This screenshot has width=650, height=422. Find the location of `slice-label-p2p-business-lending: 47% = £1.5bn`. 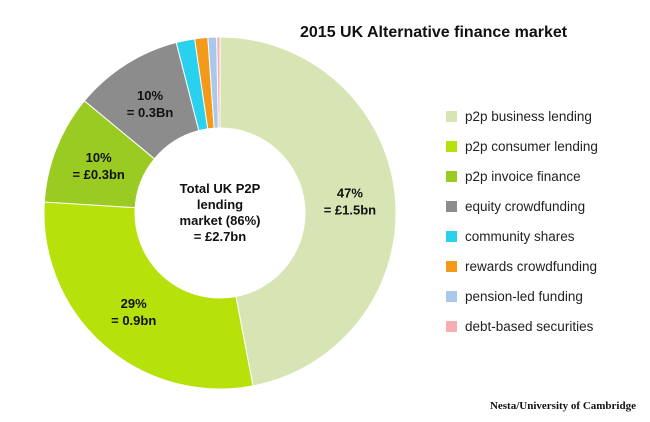

slice-label-p2p-business-lending: 47% = £1.5bn is located at coordinates (350, 202).